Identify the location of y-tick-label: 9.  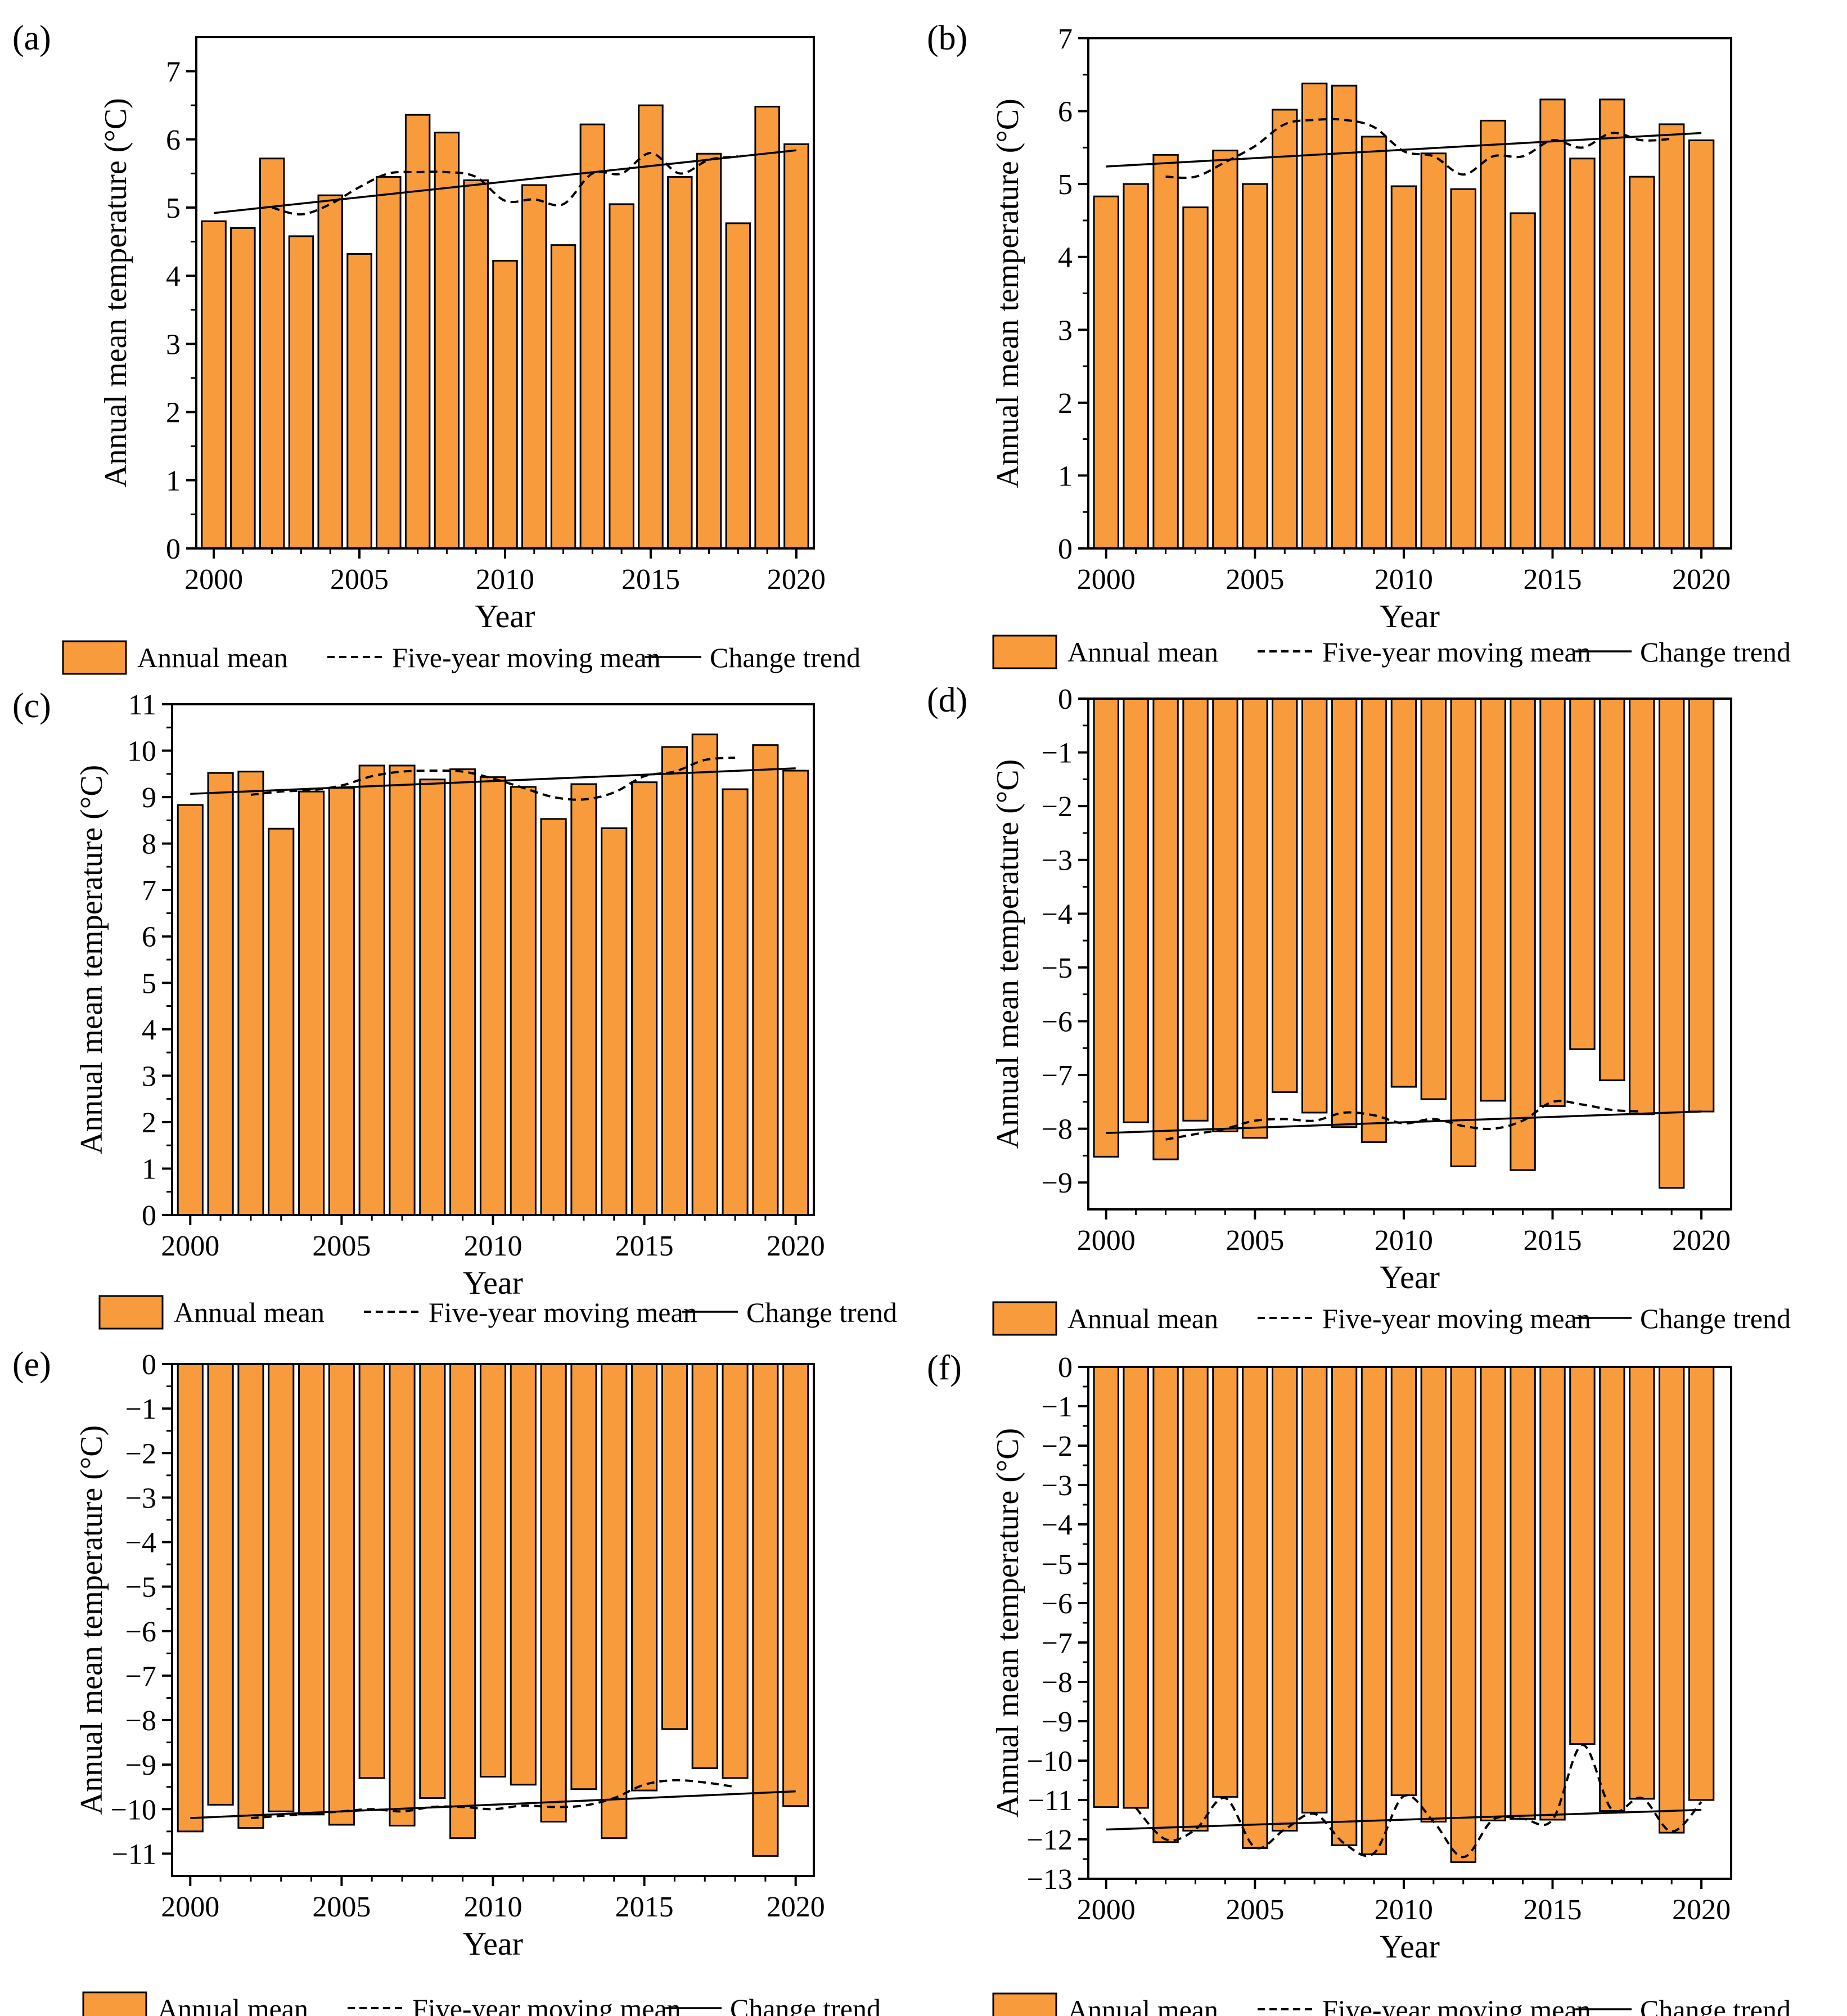
(149, 798).